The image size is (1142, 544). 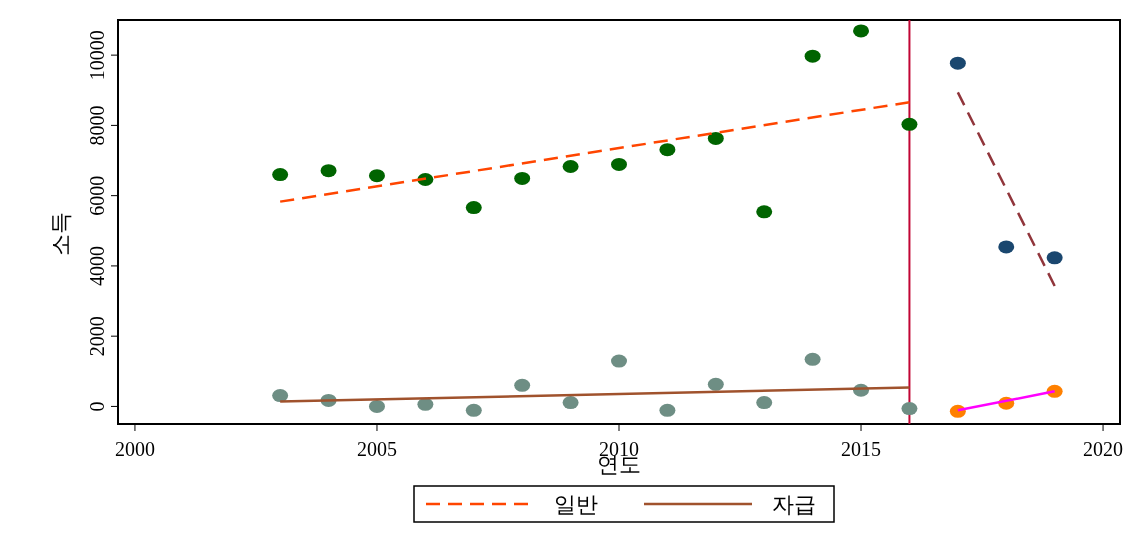 I want to click on y-axis-title: 소득, so click(x=60, y=234).